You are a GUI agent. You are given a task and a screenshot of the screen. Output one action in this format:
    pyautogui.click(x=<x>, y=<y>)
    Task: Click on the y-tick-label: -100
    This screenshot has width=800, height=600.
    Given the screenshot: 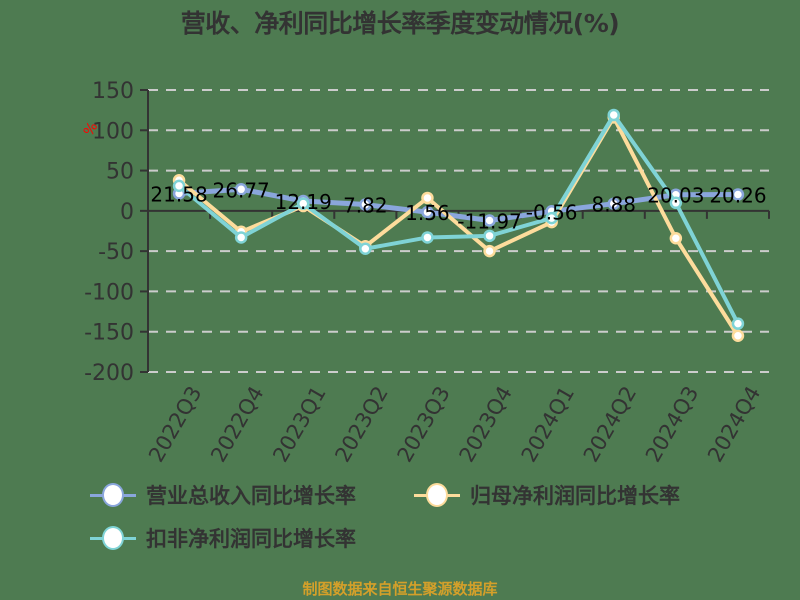 What is the action you would take?
    pyautogui.click(x=109, y=292)
    